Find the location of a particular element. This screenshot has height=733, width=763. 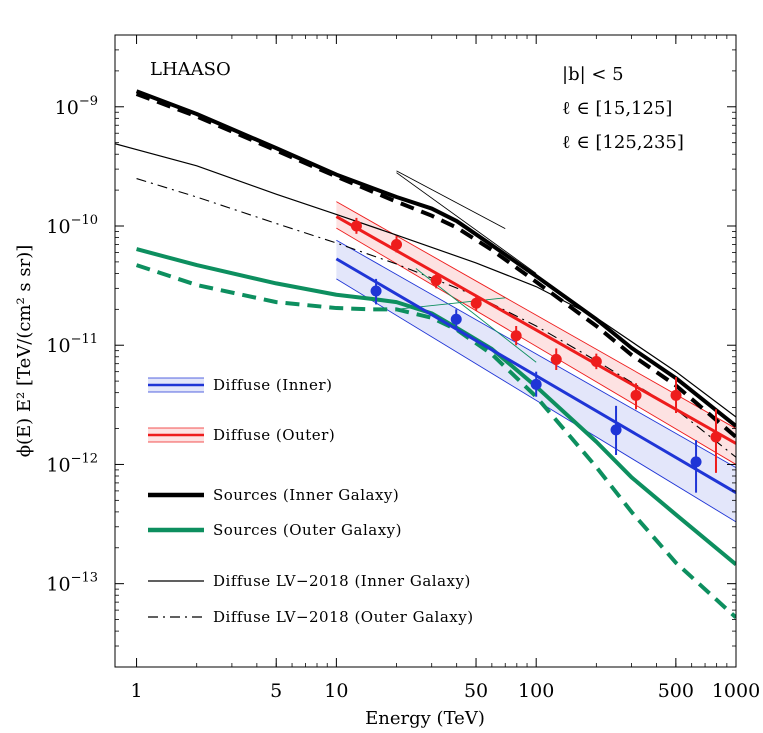

y-tick-label: 10−10 is located at coordinates (72, 225).